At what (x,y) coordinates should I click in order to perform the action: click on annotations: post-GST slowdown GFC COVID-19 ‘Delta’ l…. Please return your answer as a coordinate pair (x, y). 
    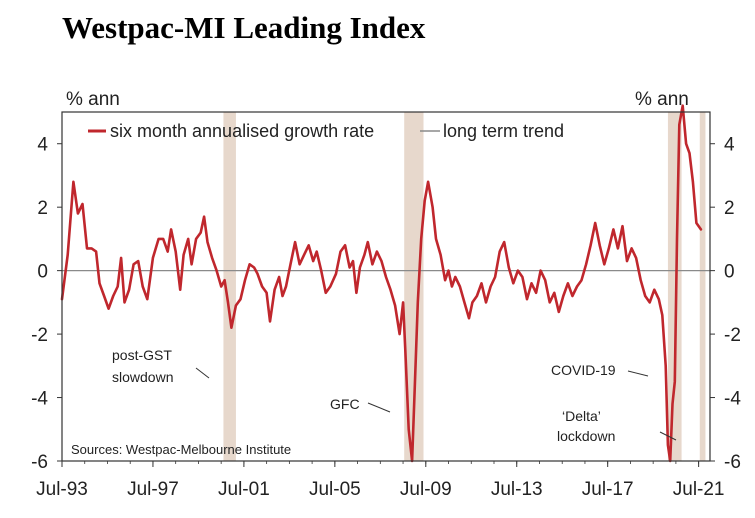
    Looking at the image, I should click on (394, 395).